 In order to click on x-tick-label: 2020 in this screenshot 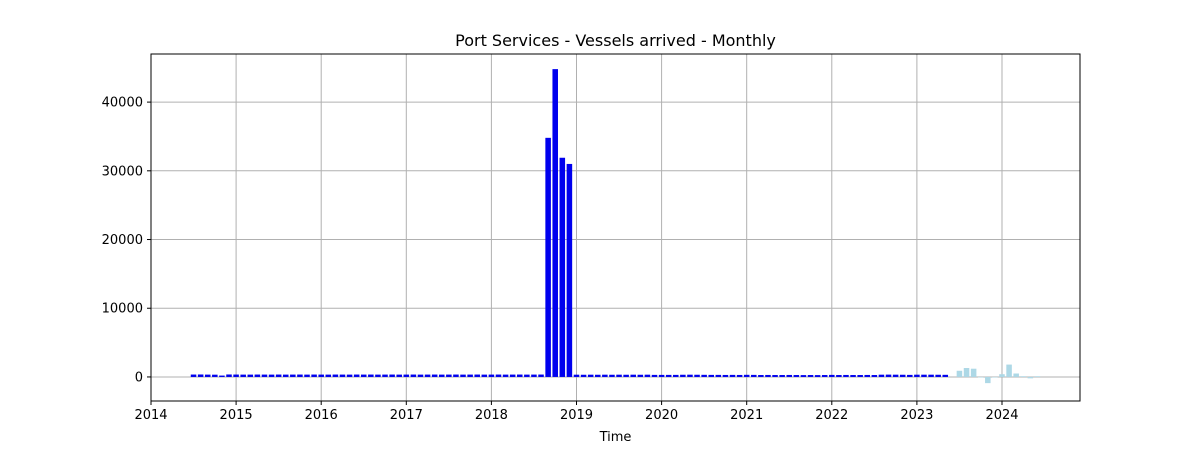, I will do `click(661, 415)`.